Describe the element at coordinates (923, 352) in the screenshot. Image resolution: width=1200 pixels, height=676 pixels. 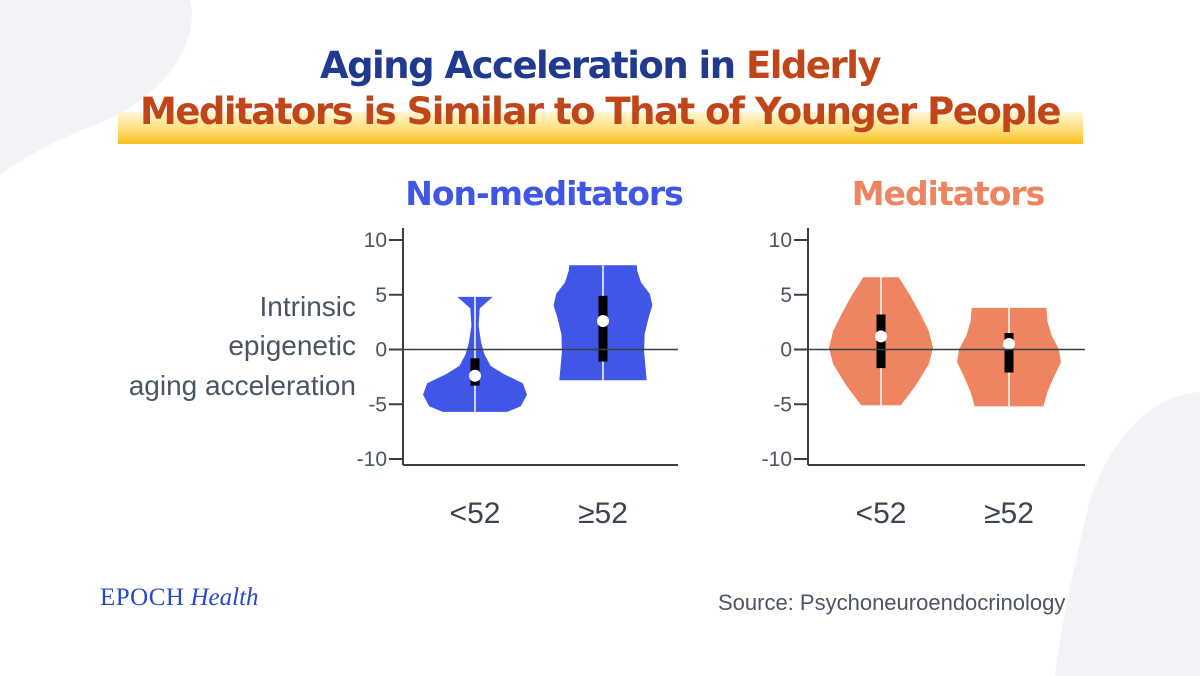
I see `panel-meditators: Meditators 10 5 0 -5 -10 <52 ≥52` at that location.